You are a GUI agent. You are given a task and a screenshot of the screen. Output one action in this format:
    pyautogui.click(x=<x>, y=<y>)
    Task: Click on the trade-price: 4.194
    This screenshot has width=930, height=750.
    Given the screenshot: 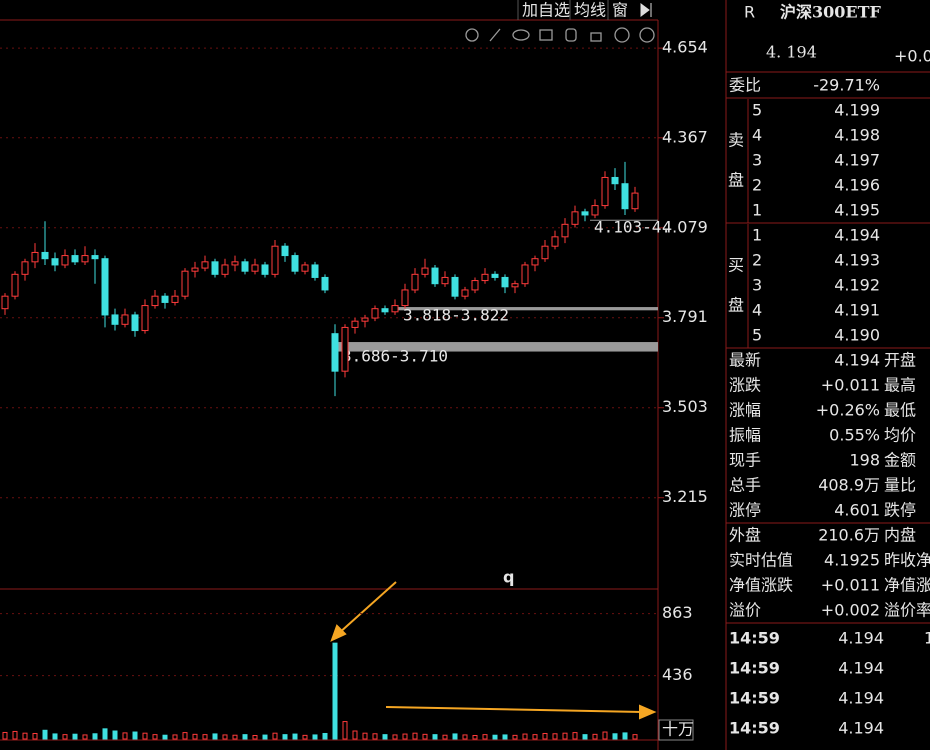 What is the action you would take?
    pyautogui.click(x=861, y=698)
    